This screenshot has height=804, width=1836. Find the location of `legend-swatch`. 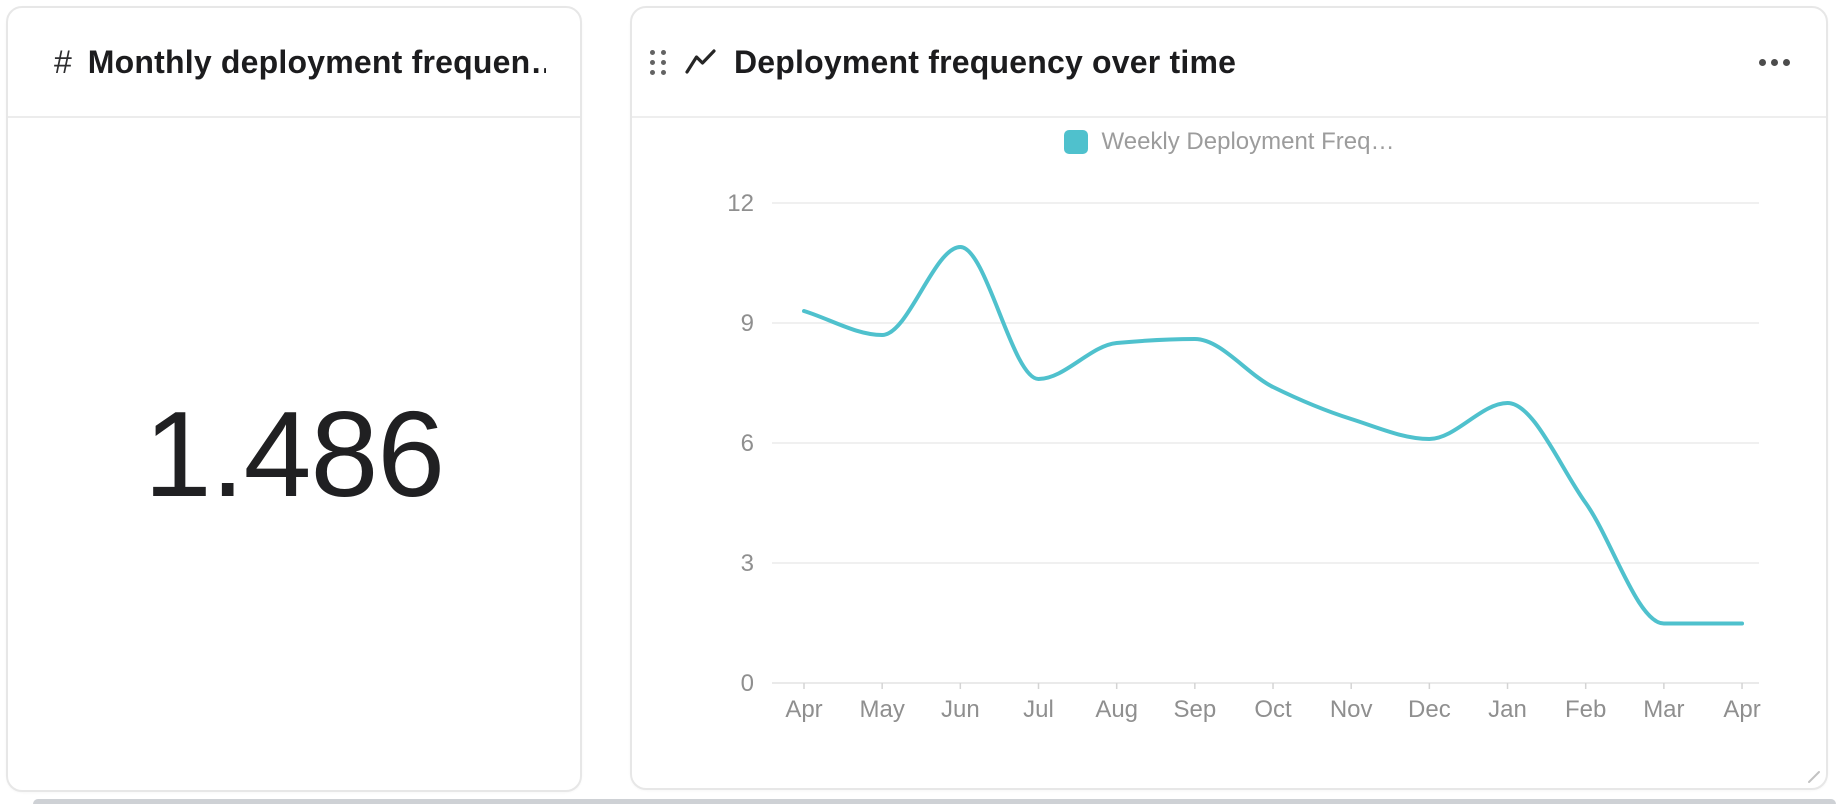

legend-swatch is located at coordinates (1075, 142).